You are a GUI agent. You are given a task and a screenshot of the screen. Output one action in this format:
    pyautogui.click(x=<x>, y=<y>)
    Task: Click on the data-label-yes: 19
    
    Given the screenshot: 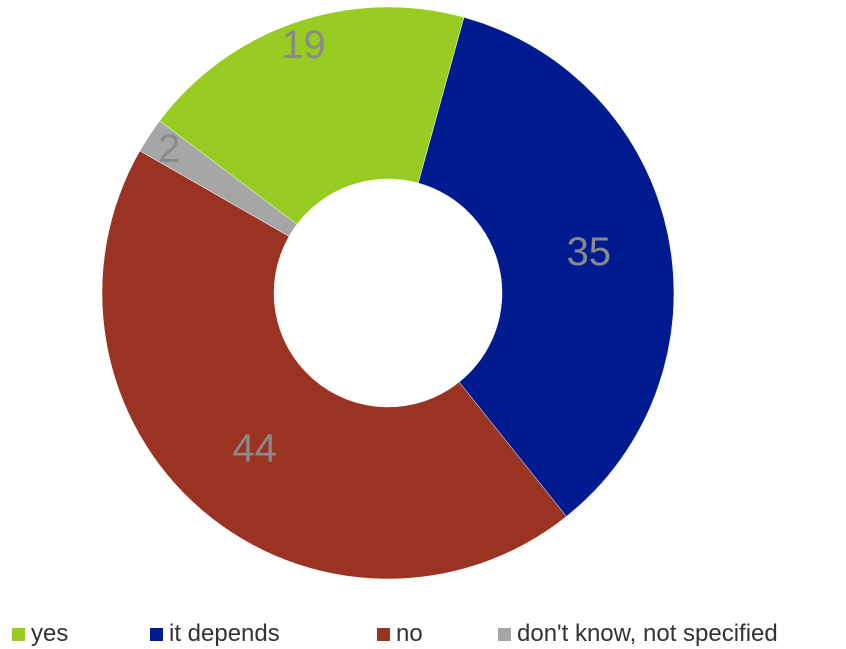 What is the action you would take?
    pyautogui.click(x=303, y=45)
    